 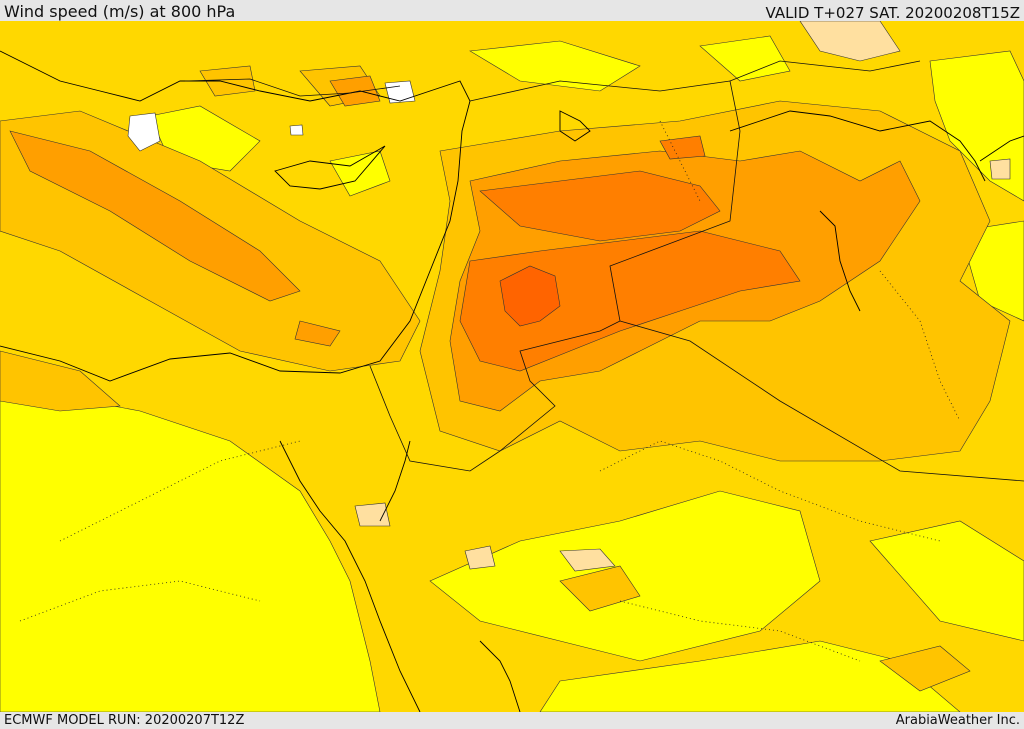 I want to click on calm-patches, so click(x=271, y=116).